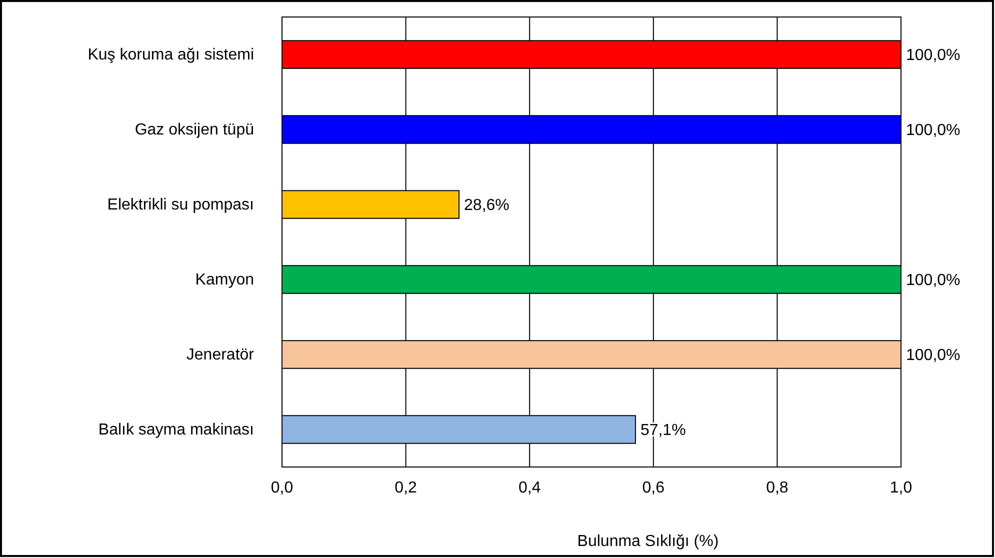 Image resolution: width=995 pixels, height=558 pixels. Describe the element at coordinates (406, 487) in the screenshot. I see `x-tick-label: 0,2` at that location.